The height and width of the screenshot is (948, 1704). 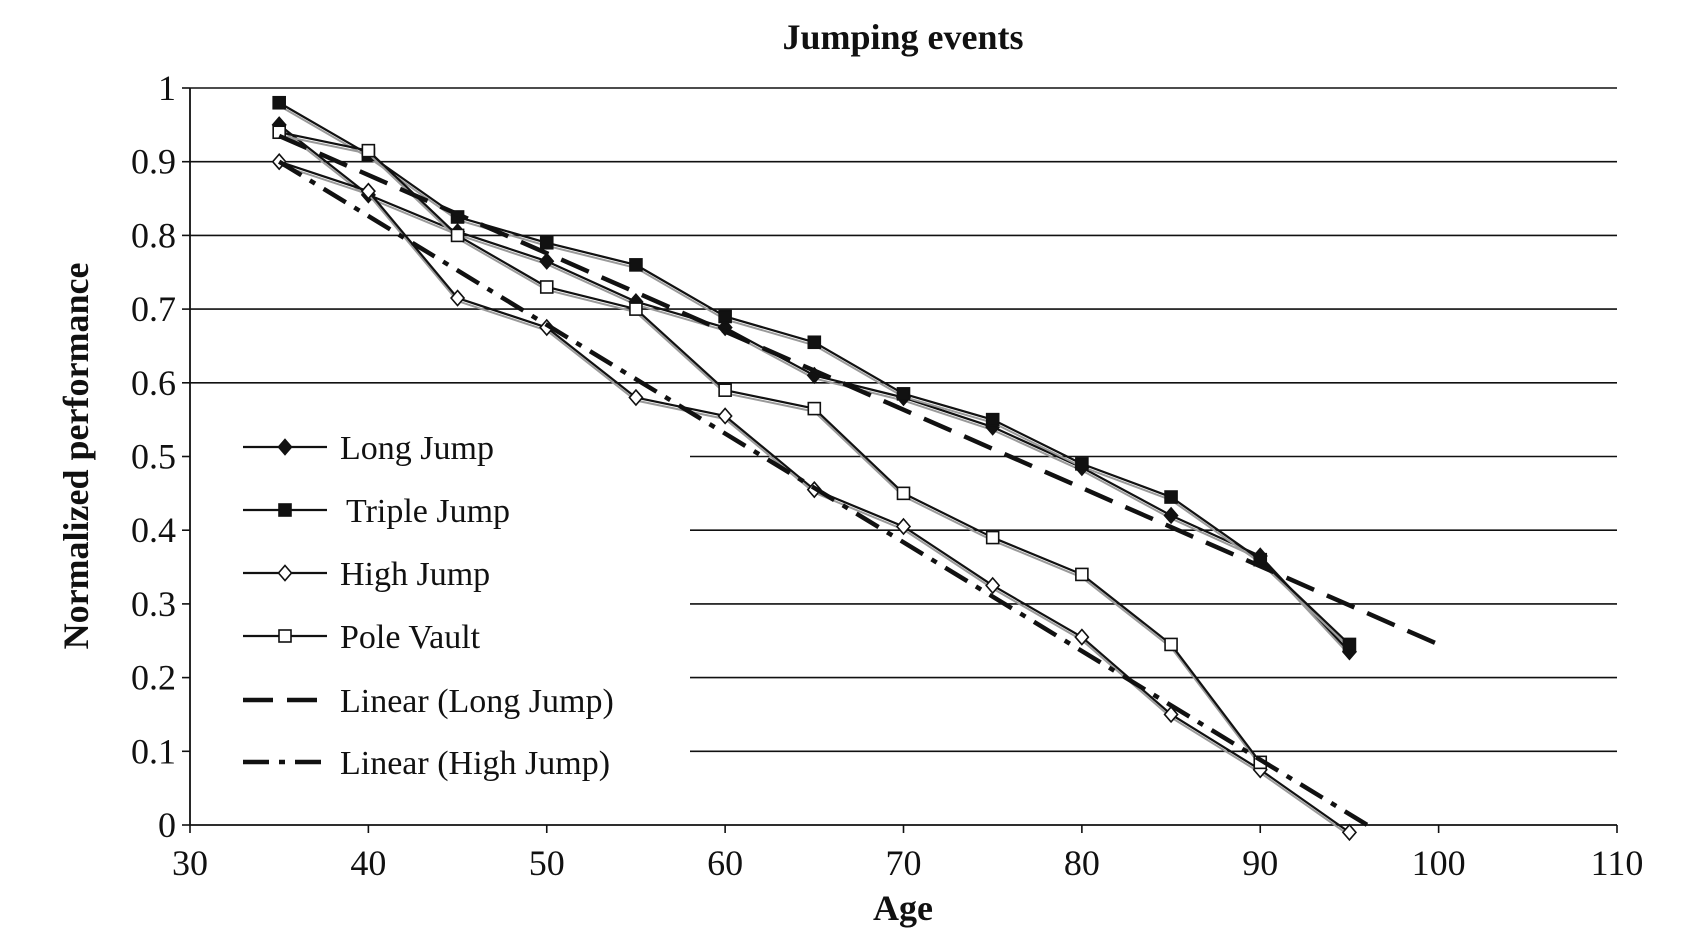 I want to click on y-axis-title: Normalized performance, so click(x=76, y=456).